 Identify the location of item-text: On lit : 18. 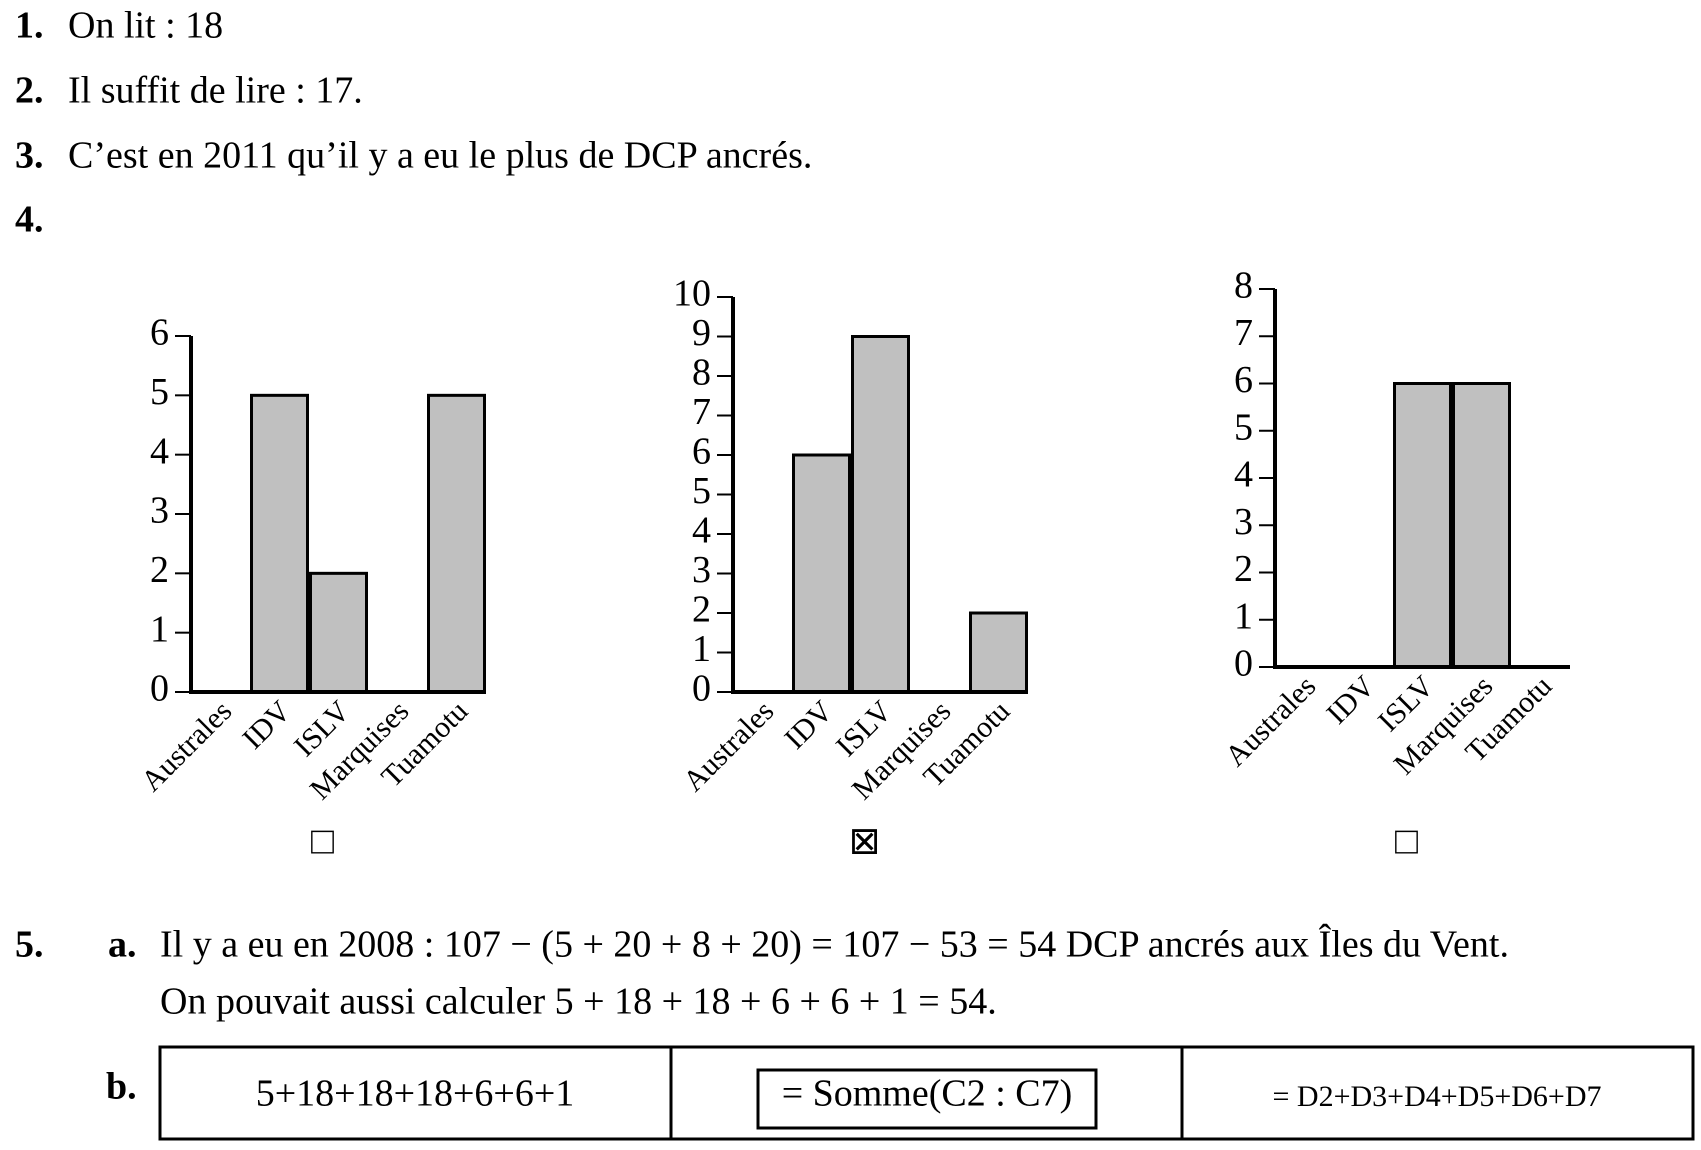
(145, 26).